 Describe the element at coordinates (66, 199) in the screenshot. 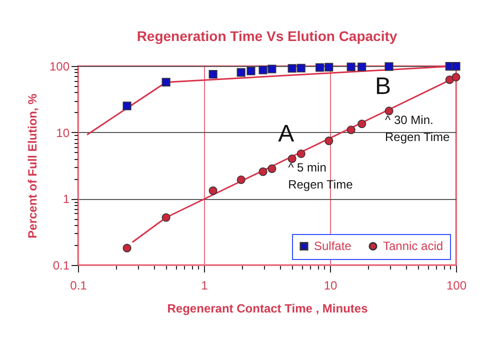

I see `y-tick-label: 1` at that location.